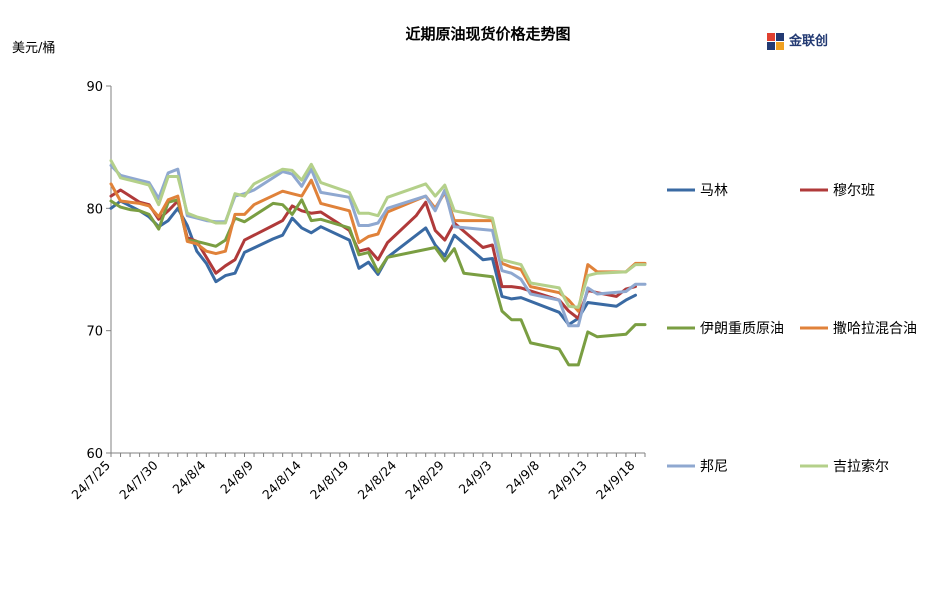  Describe the element at coordinates (487, 34) in the screenshot. I see `chart-title: 近期原油现货价格走势图` at that location.